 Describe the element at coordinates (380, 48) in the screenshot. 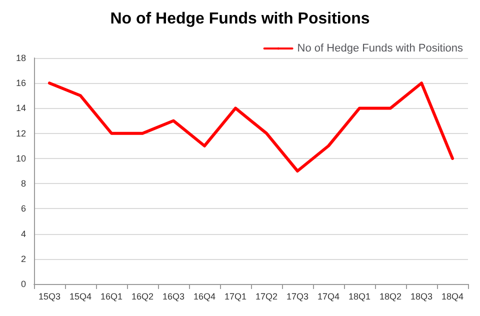

I see `legend-label: No of Hedge Funds with Positions` at that location.